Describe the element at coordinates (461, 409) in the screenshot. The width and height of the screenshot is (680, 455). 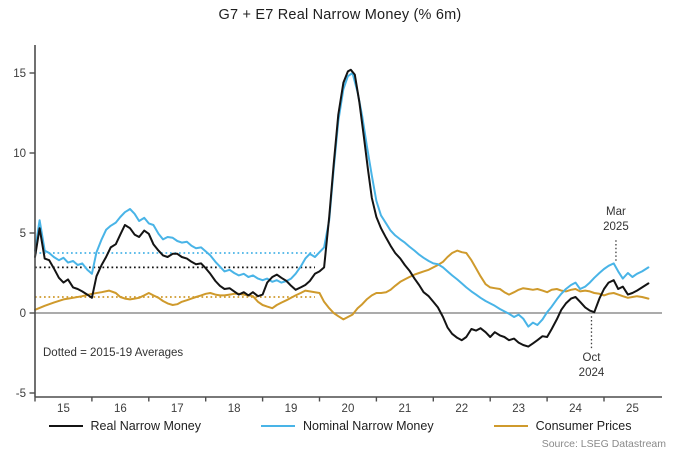
I see `x-tick-label: 22` at that location.